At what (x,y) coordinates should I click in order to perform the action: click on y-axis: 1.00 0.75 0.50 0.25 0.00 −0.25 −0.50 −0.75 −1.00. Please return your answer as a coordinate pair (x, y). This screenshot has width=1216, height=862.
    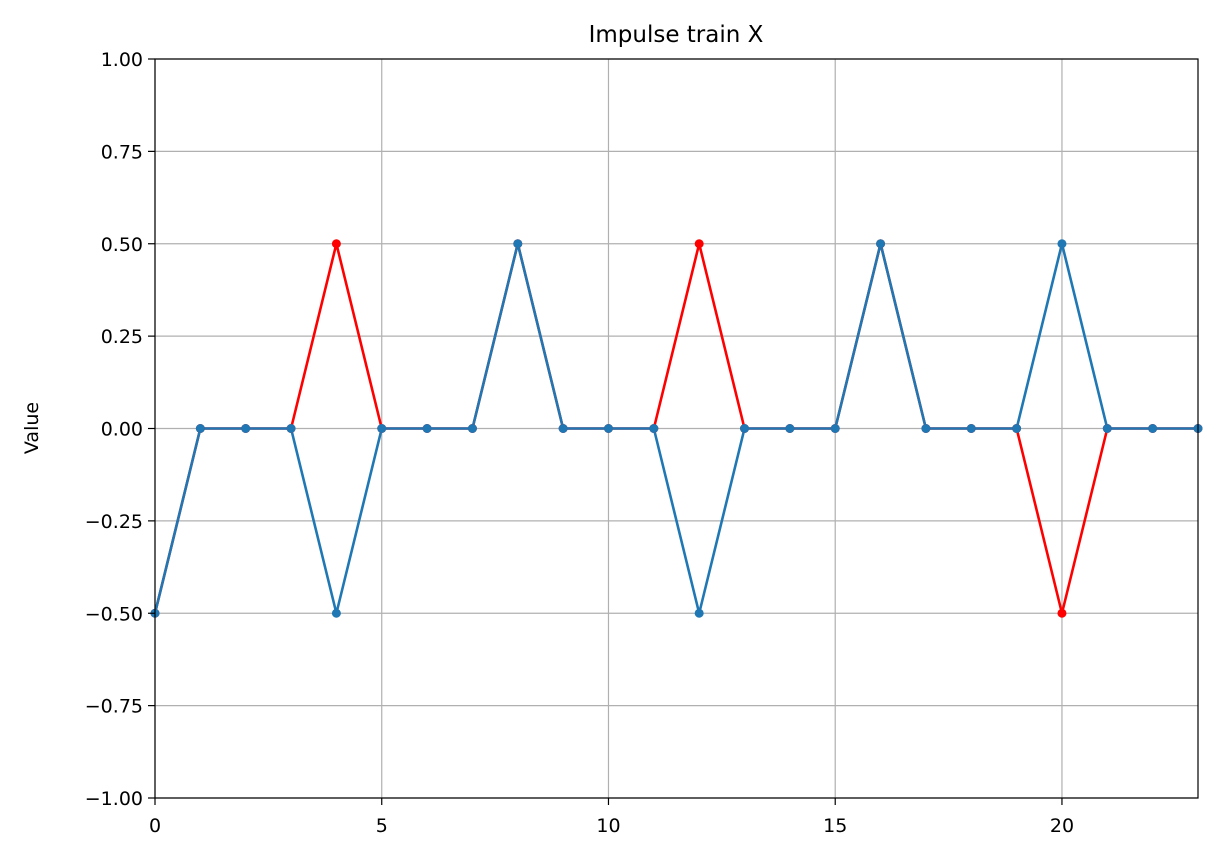
    Looking at the image, I should click on (120, 429).